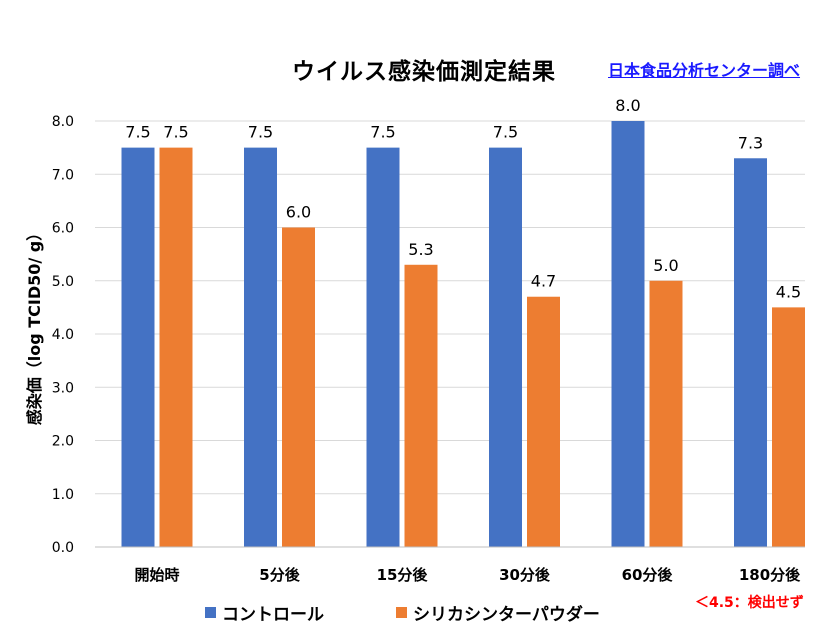 The height and width of the screenshot is (639, 840). I want to click on y-tick-label: 2.0, so click(63, 442).